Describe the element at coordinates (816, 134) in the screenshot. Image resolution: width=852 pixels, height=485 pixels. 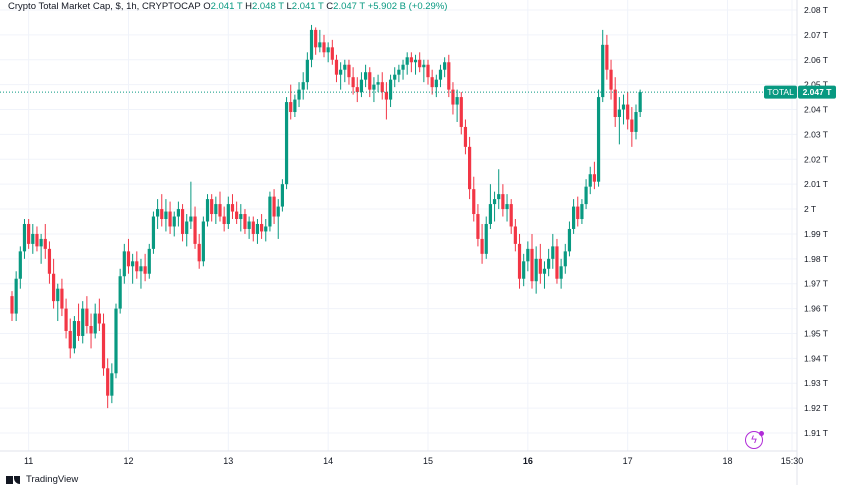
I see `price-tick-label: 2.03 T` at that location.